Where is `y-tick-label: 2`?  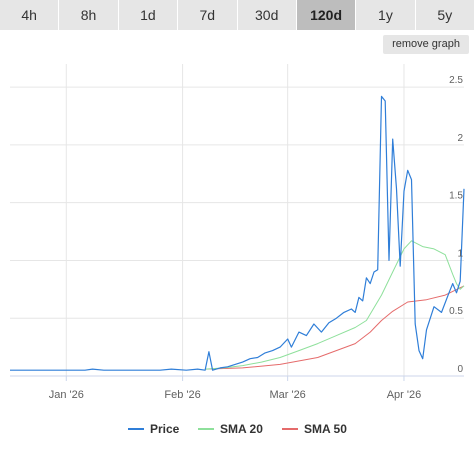 y-tick-label: 2 is located at coordinates (460, 138).